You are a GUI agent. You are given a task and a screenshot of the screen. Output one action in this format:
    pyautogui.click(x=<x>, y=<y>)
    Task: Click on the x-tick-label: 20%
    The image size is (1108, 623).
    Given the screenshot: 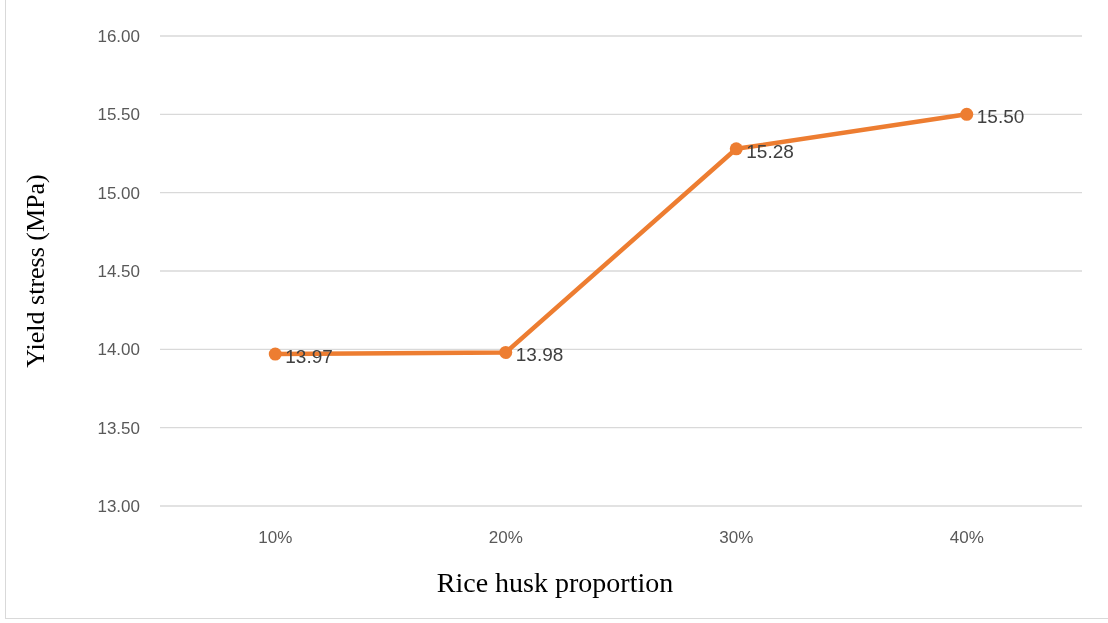 What is the action you would take?
    pyautogui.click(x=505, y=537)
    